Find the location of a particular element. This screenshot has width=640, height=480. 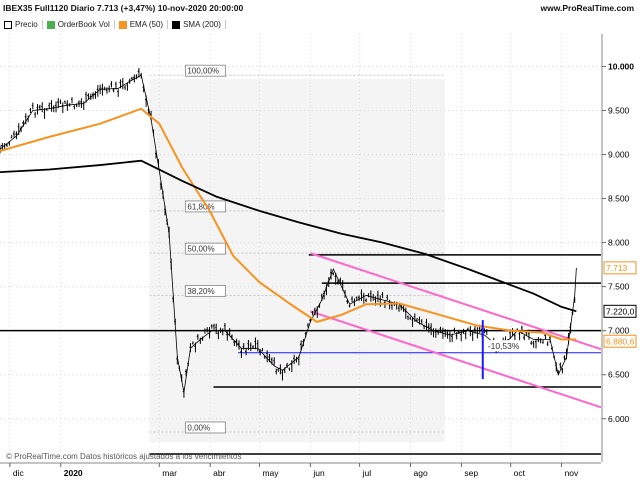

y-tick-label: 6.000 is located at coordinates (619, 419).